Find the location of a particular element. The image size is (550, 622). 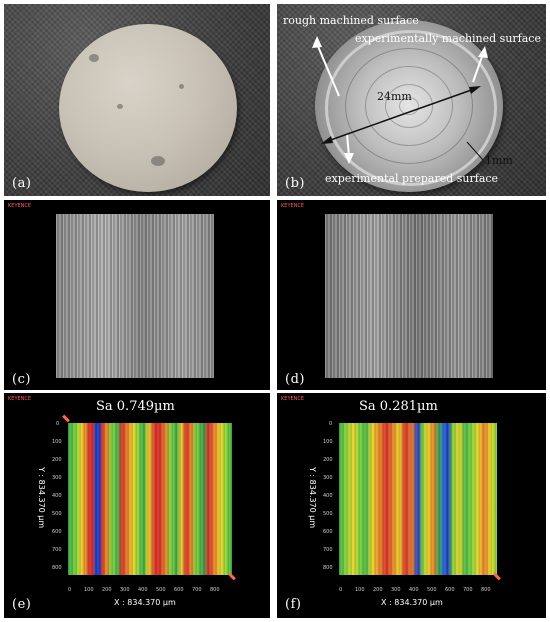

panel-label: (f) is located at coordinates (293, 604).